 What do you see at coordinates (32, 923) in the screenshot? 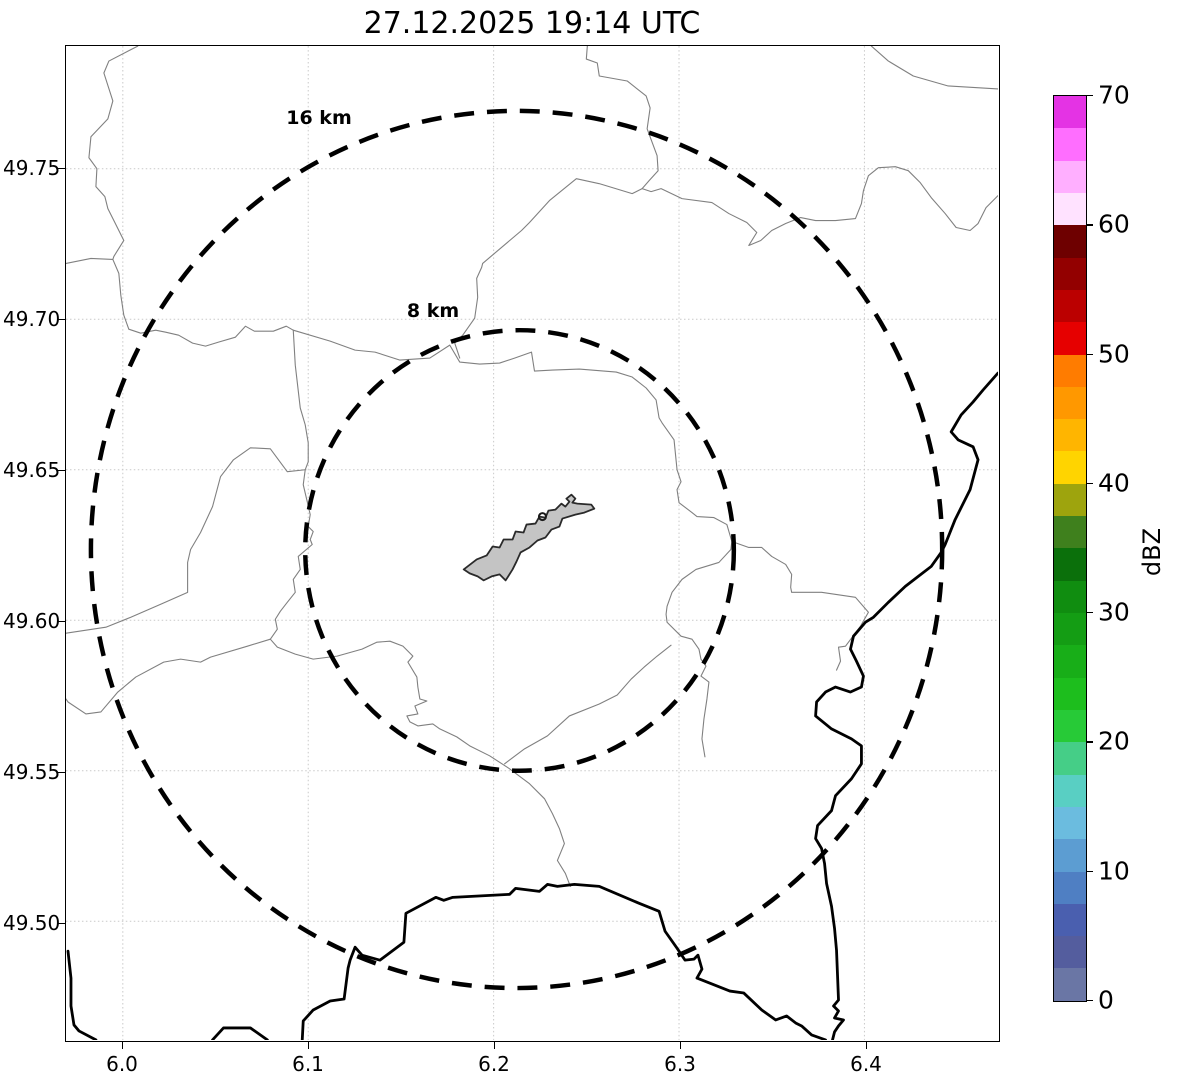
I see `y-tick-label: 49.50` at bounding box center [32, 923].